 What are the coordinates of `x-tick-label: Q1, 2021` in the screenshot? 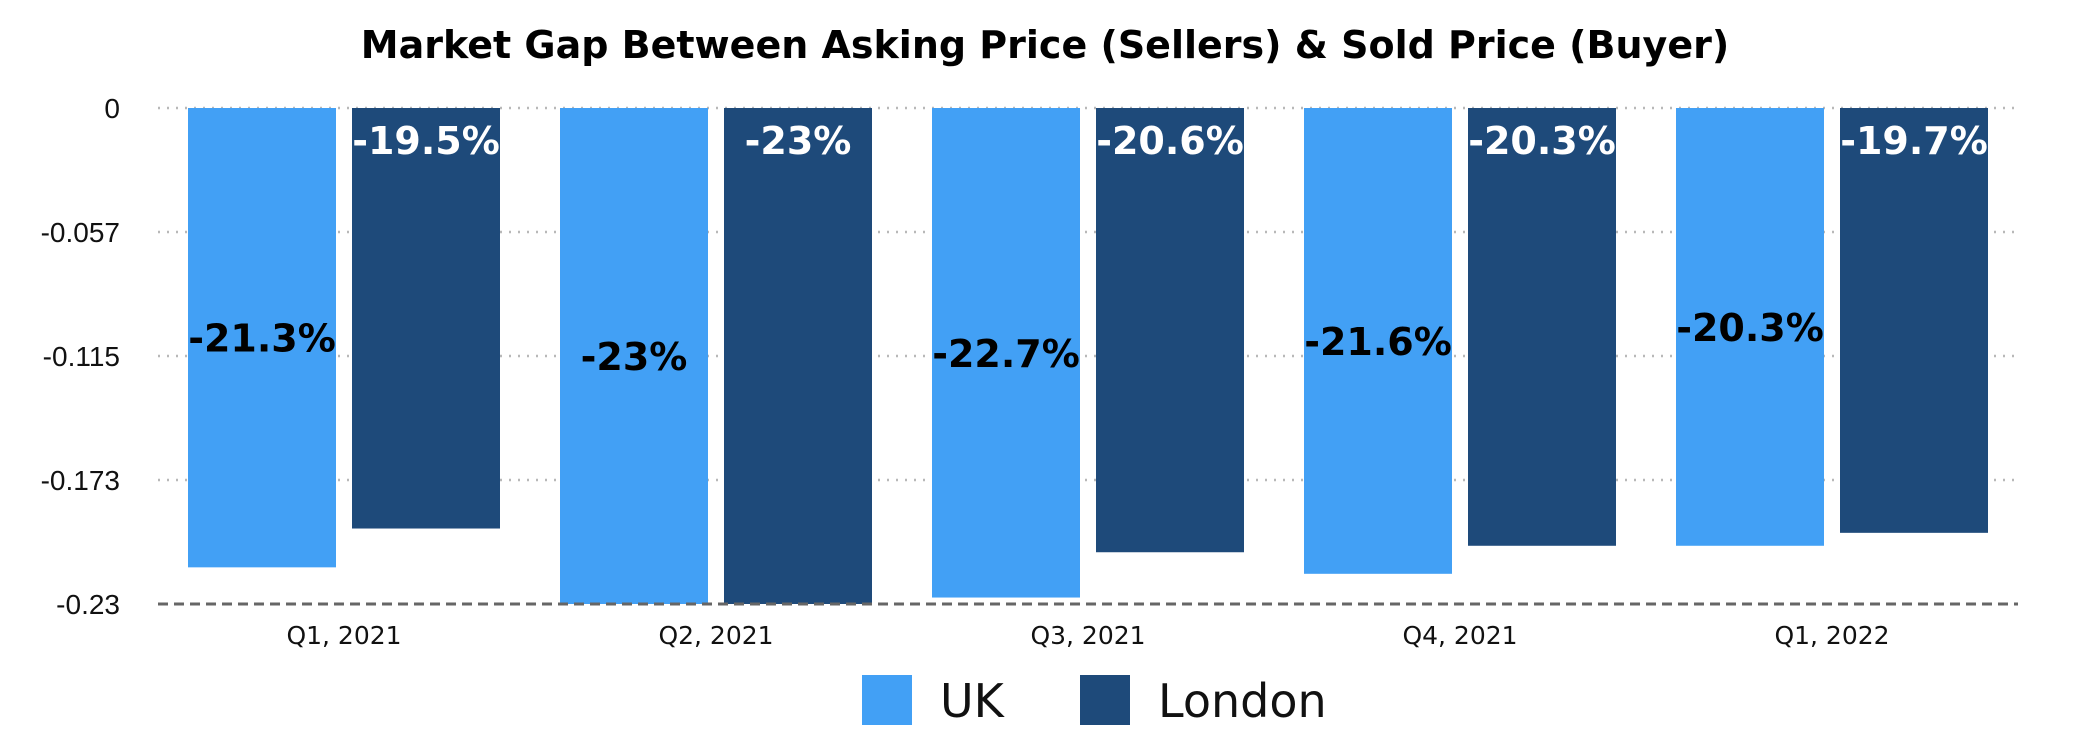 It's located at (343, 635).